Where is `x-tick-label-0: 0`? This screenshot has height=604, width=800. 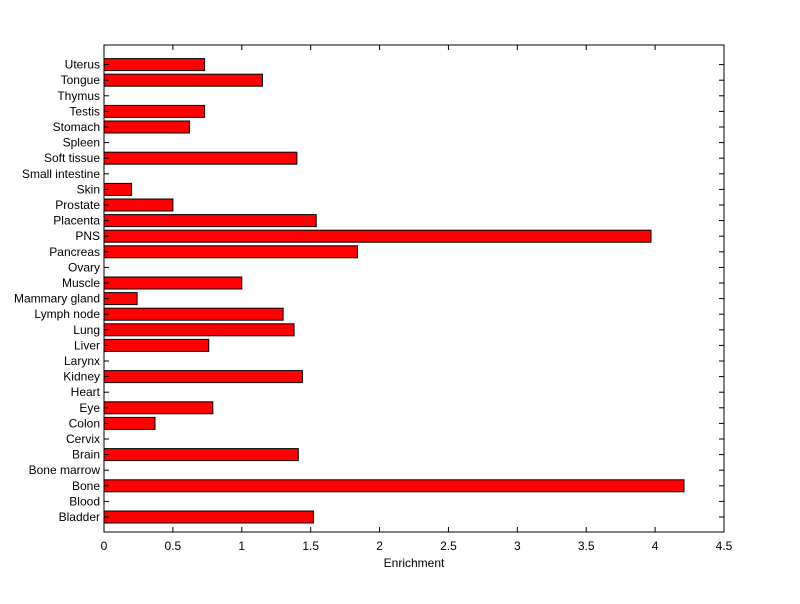 x-tick-label-0: 0 is located at coordinates (104, 546).